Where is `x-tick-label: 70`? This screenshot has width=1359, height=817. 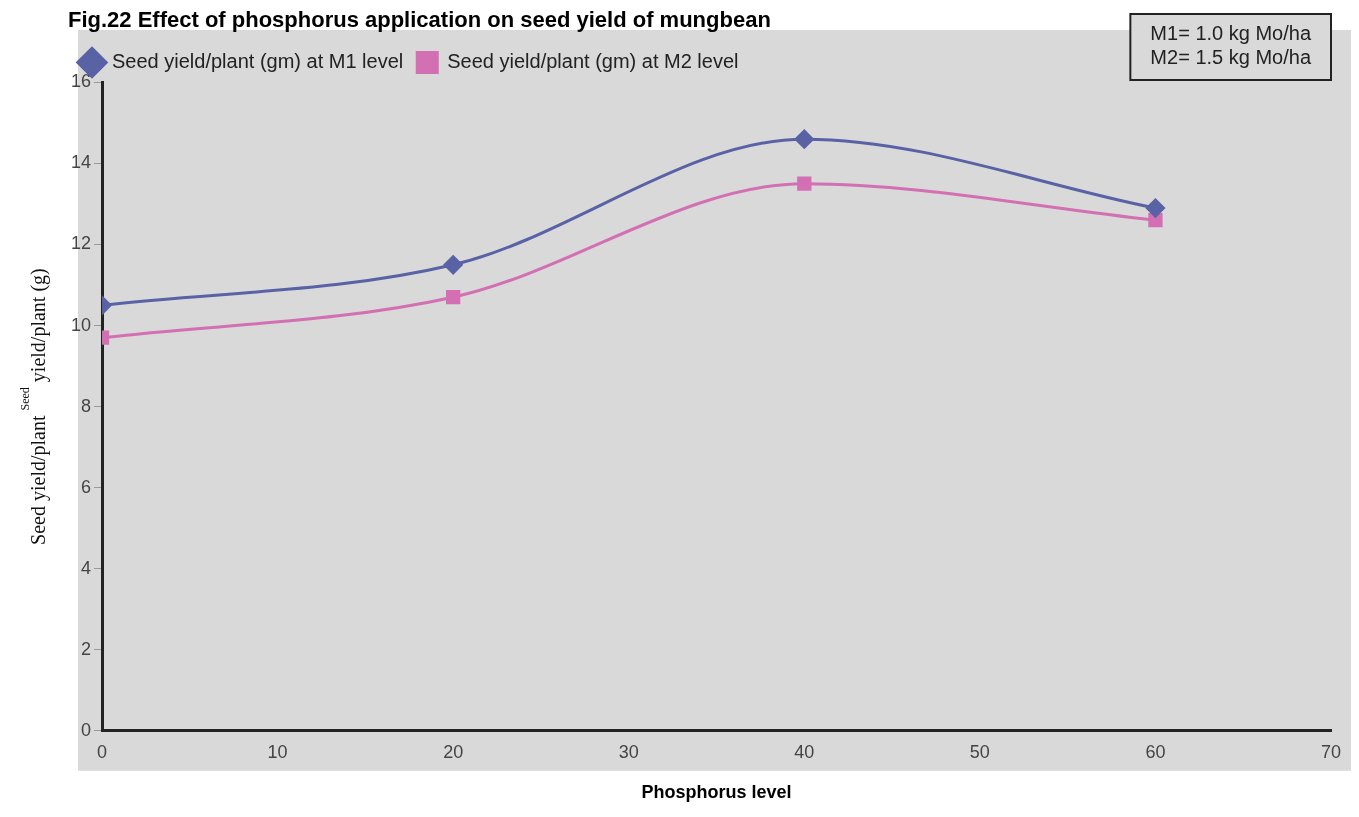 x-tick-label: 70 is located at coordinates (1331, 751).